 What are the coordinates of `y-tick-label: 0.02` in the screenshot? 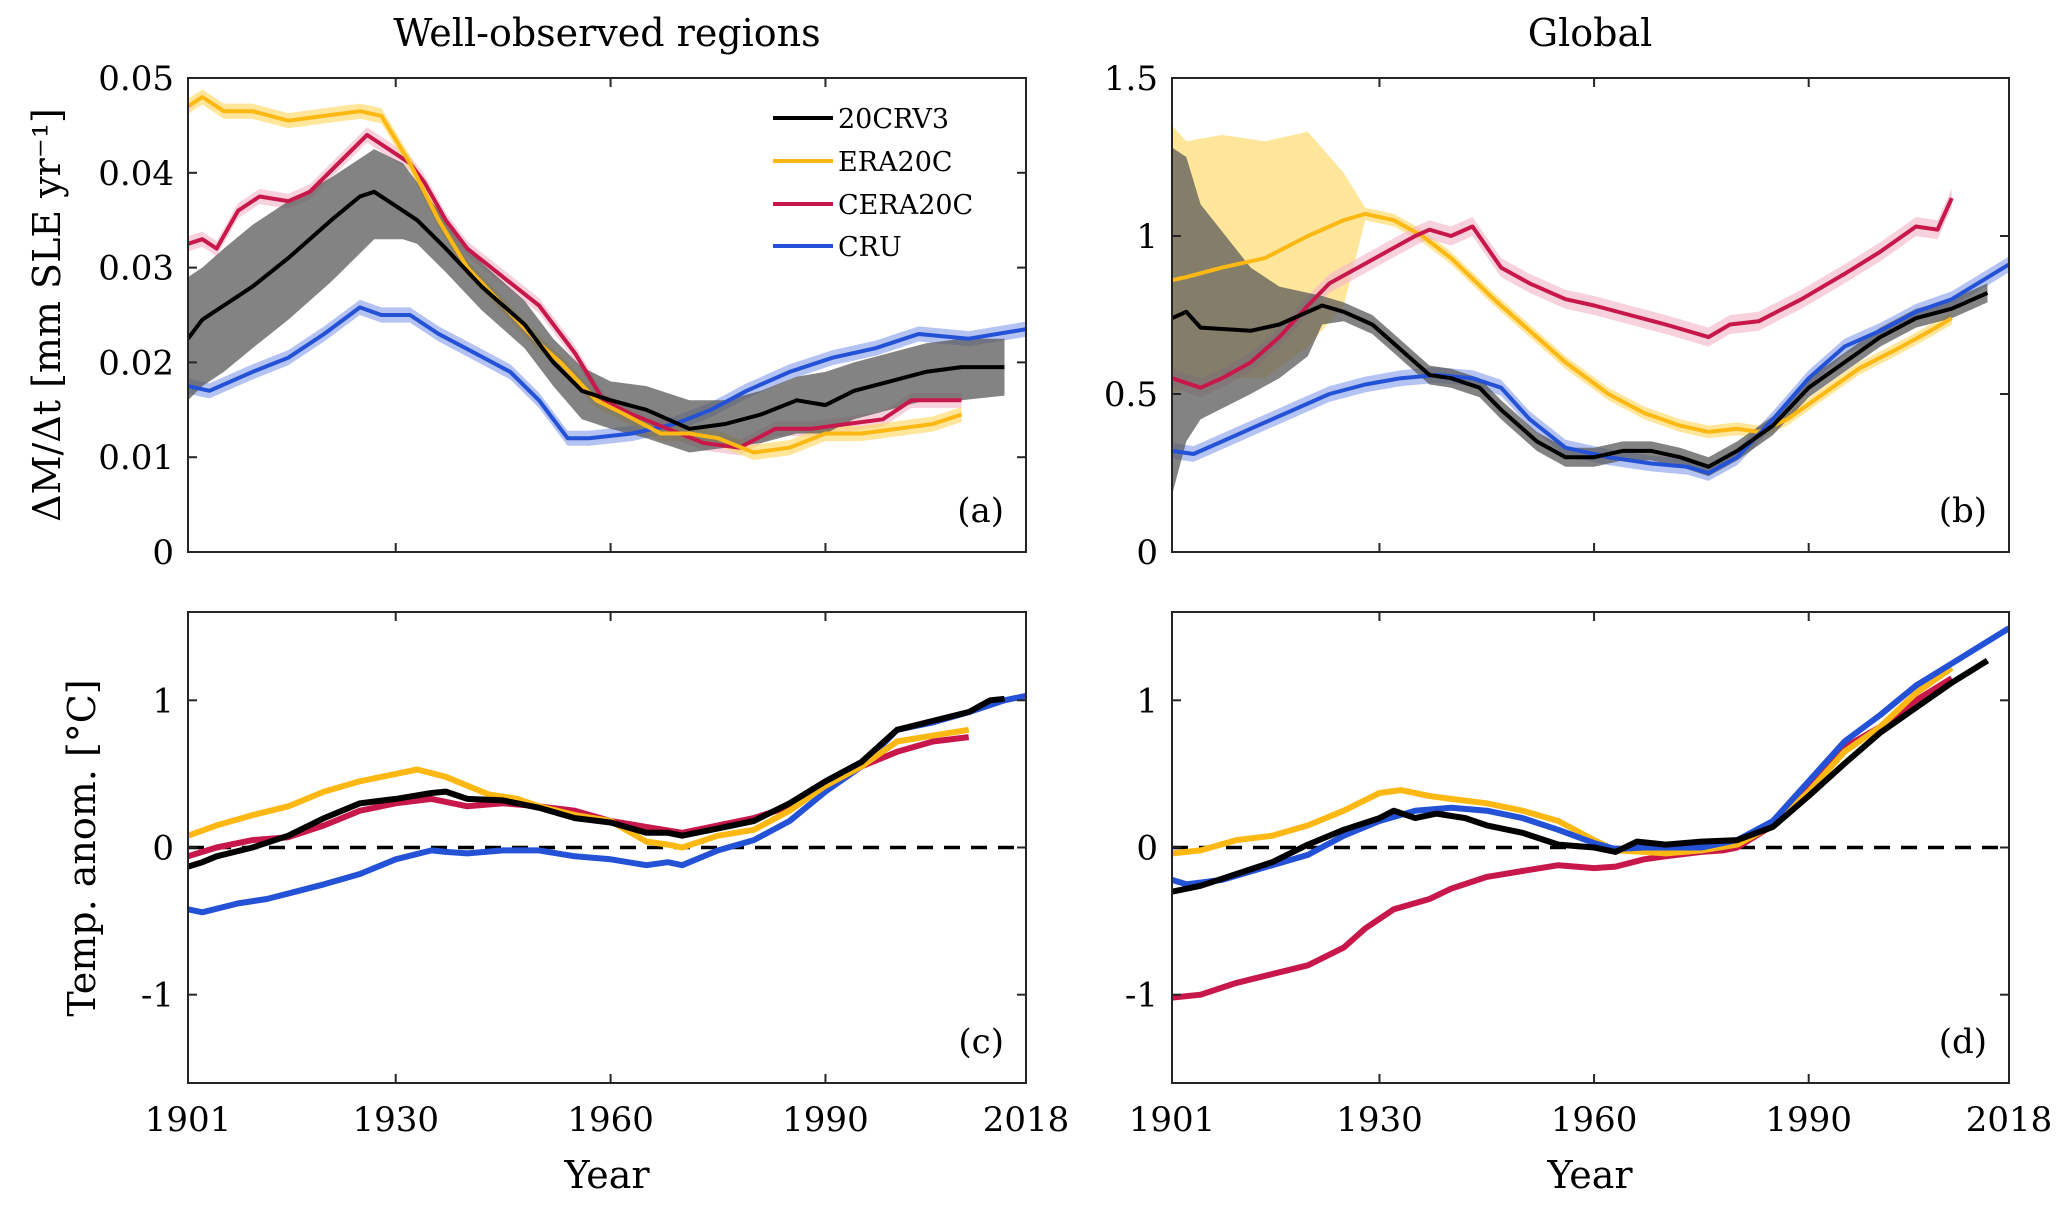 It's located at (136, 363).